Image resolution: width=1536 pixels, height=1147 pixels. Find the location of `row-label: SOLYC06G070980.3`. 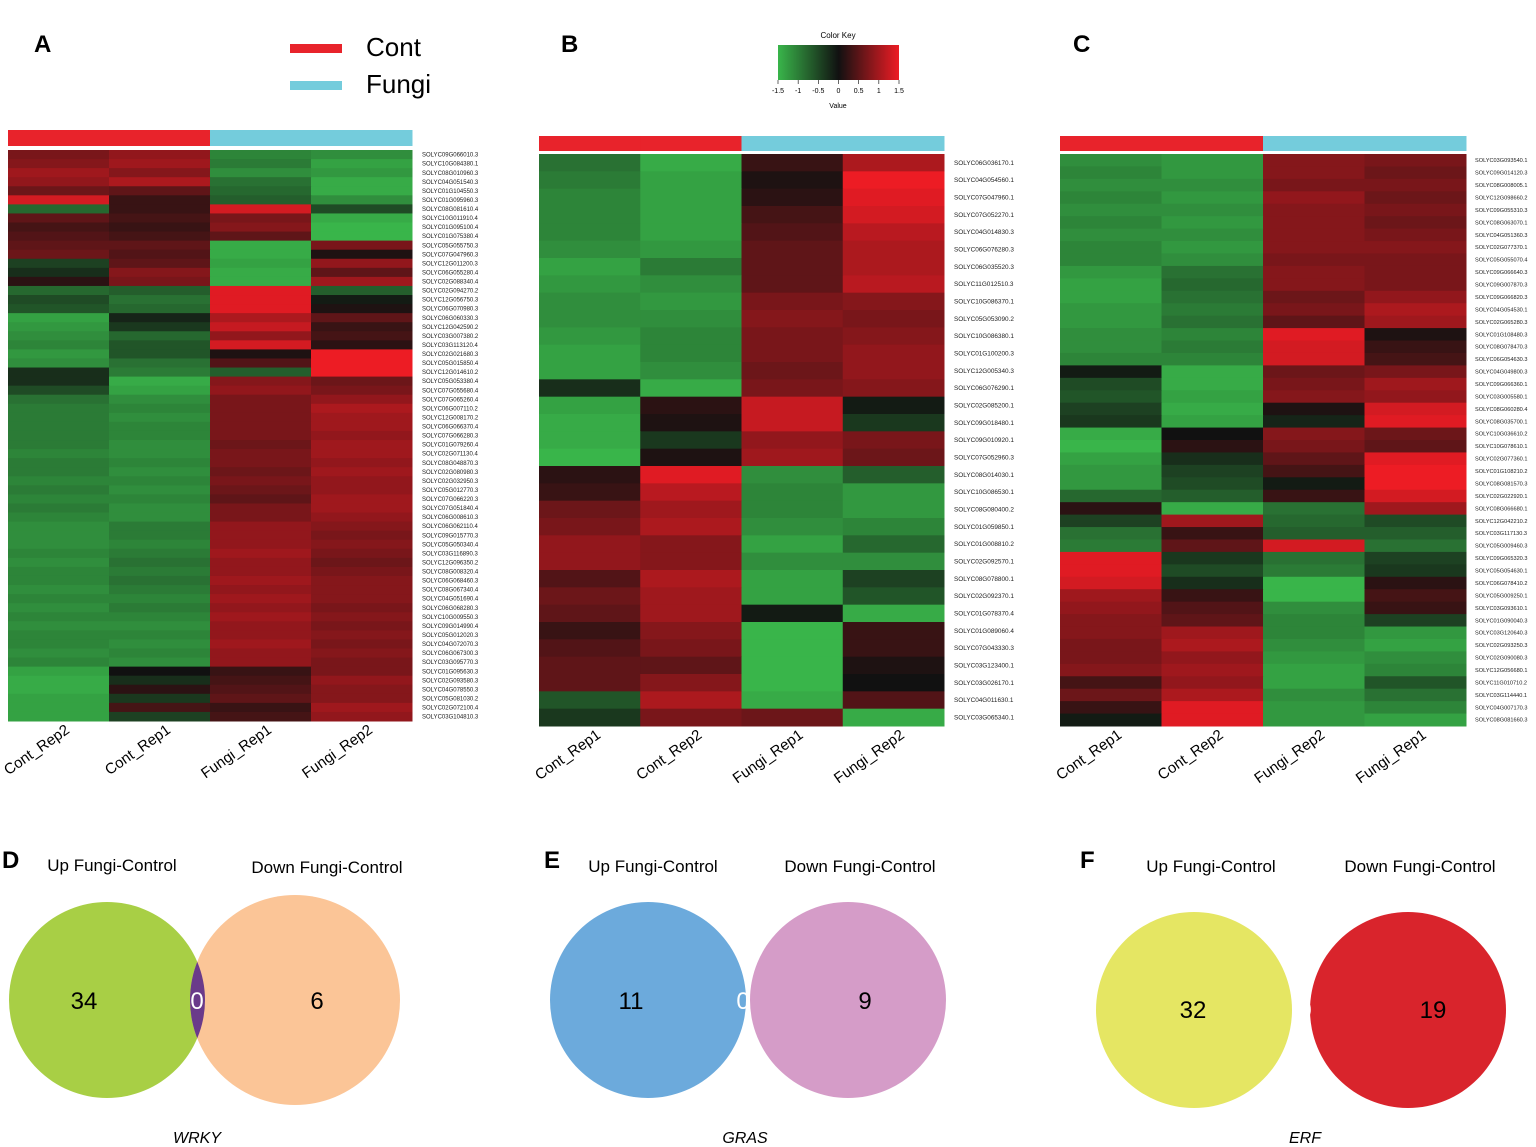

row-label: SOLYC06G070980.3 is located at coordinates (450, 310).